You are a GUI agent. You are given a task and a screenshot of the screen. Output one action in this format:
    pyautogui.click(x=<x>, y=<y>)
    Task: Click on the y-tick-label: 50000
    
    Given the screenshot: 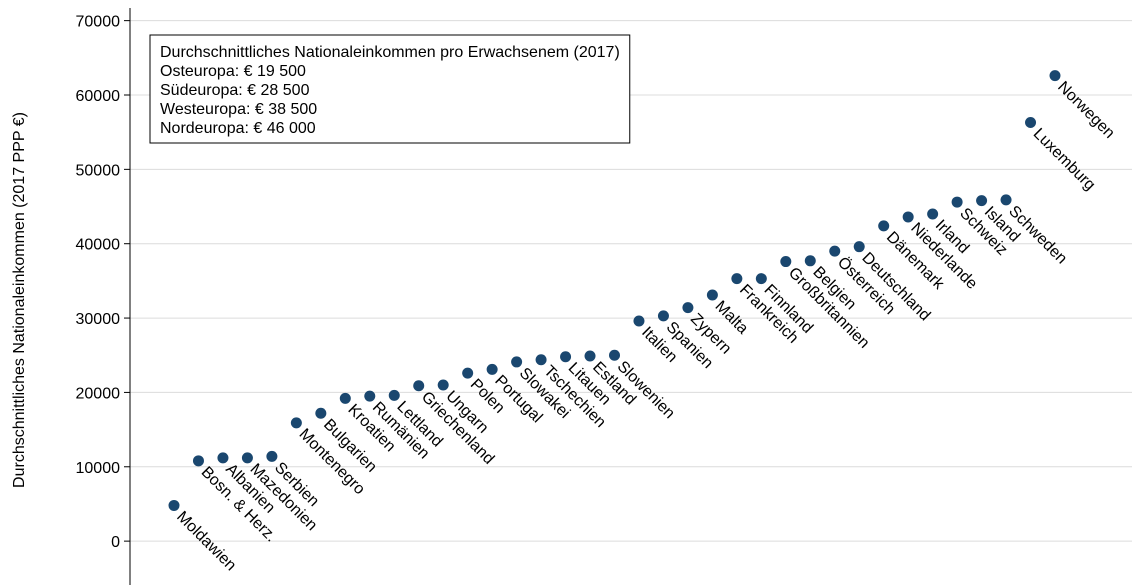 What is the action you would take?
    pyautogui.click(x=98, y=170)
    